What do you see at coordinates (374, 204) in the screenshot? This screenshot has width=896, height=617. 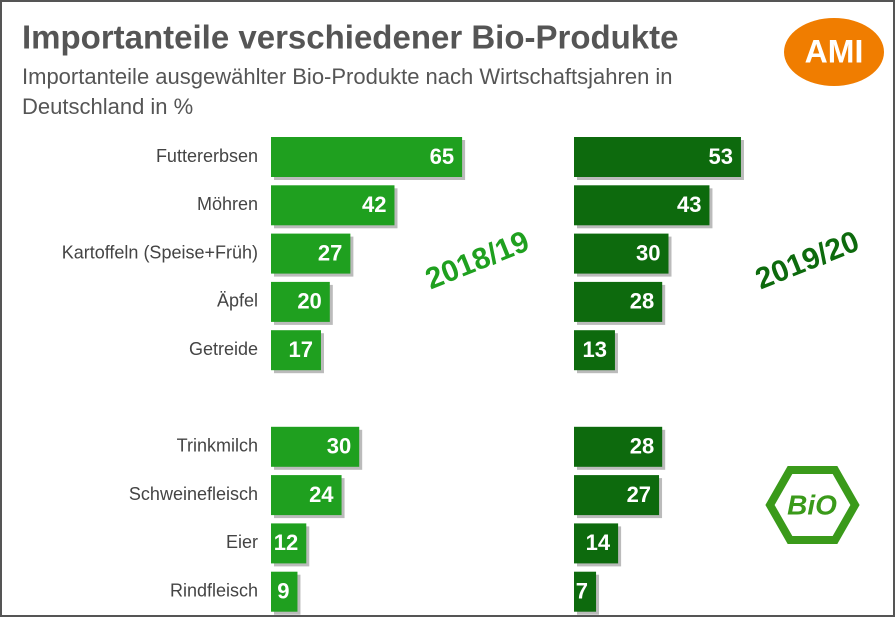 I see `value-label: 42` at bounding box center [374, 204].